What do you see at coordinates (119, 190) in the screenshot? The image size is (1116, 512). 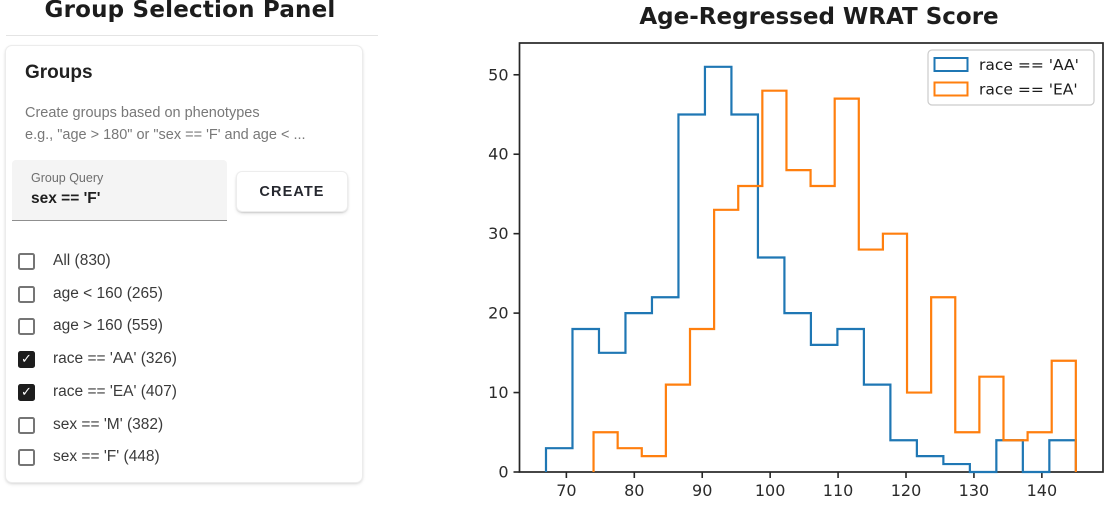 I see `group-query-field: Group Query sex == 'F'` at bounding box center [119, 190].